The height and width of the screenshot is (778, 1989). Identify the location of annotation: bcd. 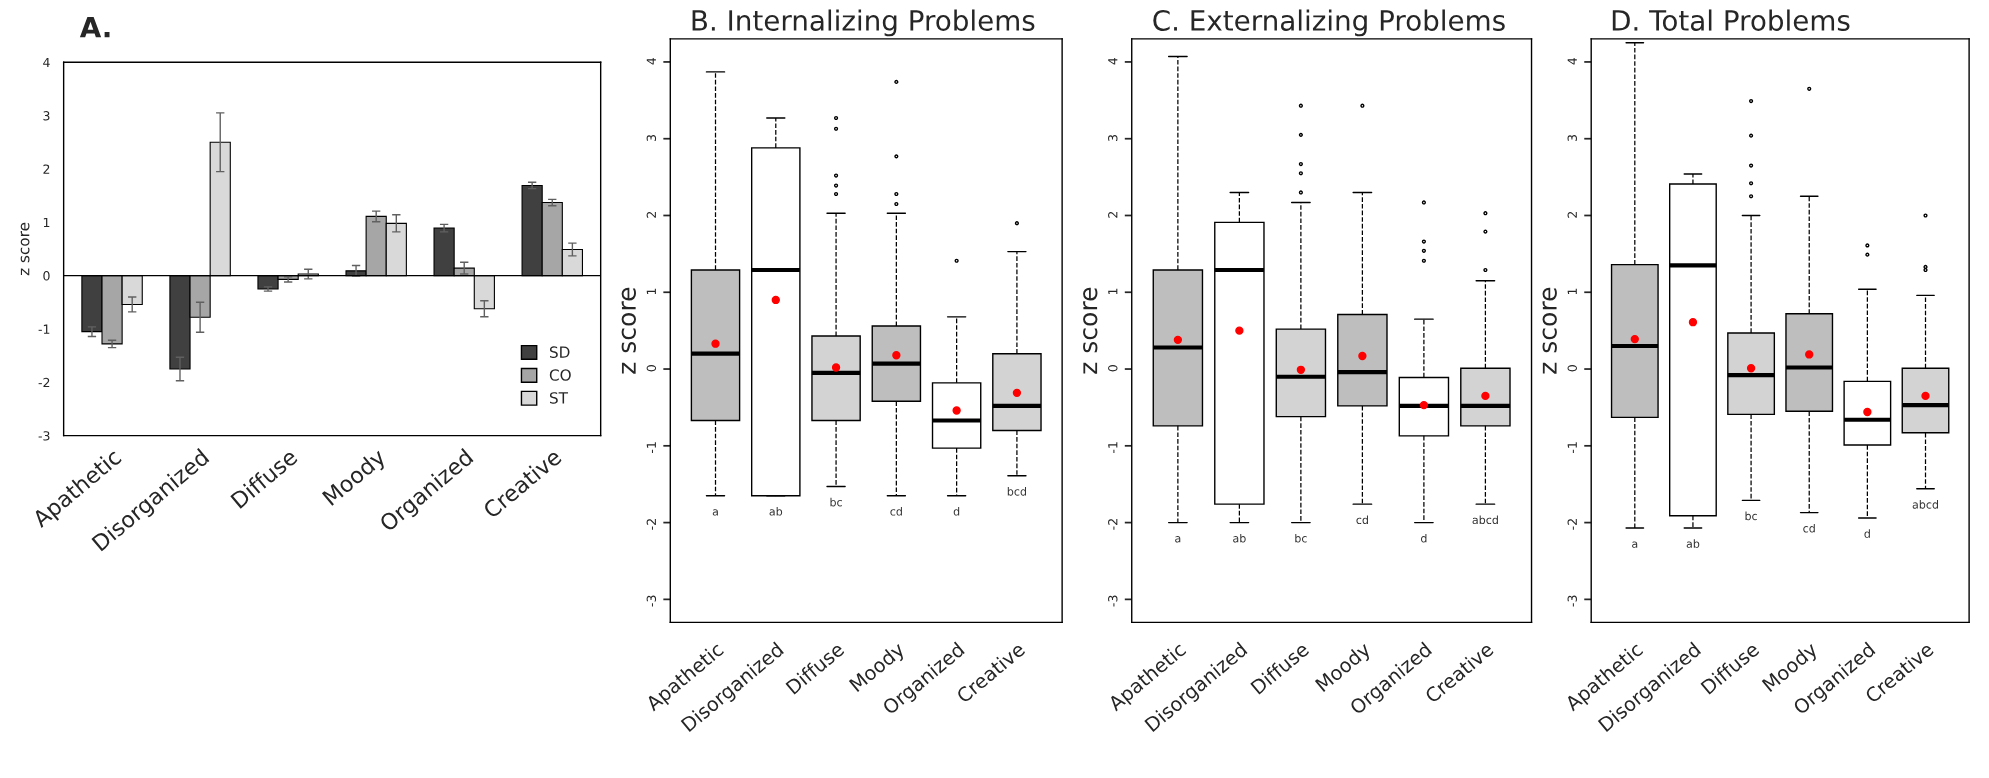
(1017, 491).